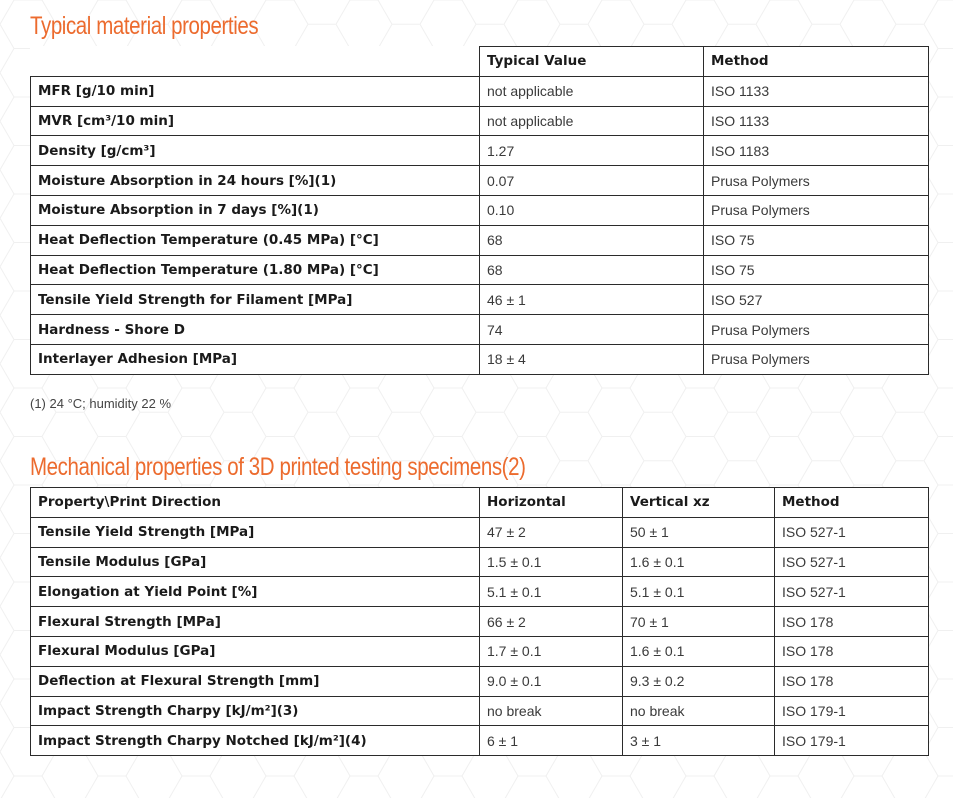 The image size is (953, 798). I want to click on typical-value-cell: 74, so click(591, 329).